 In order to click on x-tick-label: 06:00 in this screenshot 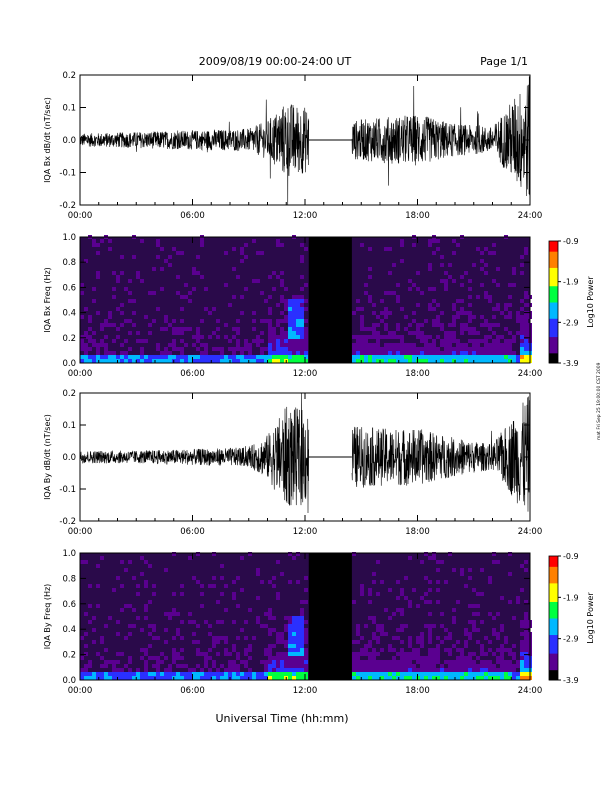, I will do `click(192, 532)`.